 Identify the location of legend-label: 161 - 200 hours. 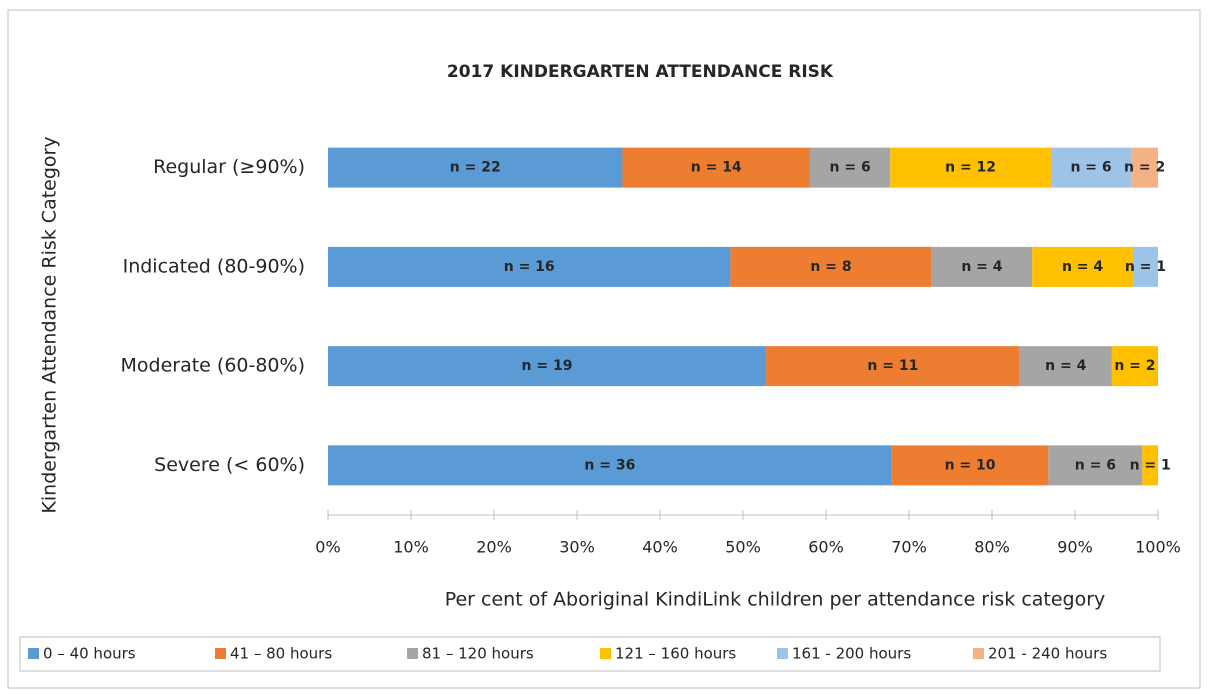
(851, 654).